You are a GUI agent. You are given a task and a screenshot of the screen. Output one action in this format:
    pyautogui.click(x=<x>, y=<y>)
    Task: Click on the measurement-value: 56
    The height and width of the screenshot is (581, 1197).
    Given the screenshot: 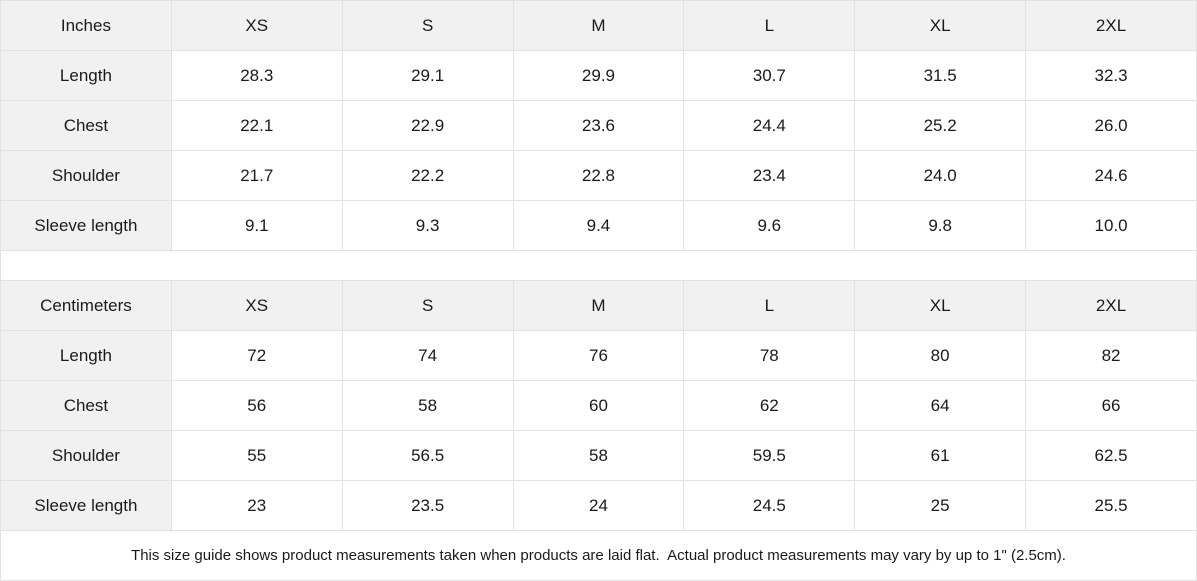 What is the action you would take?
    pyautogui.click(x=256, y=405)
    